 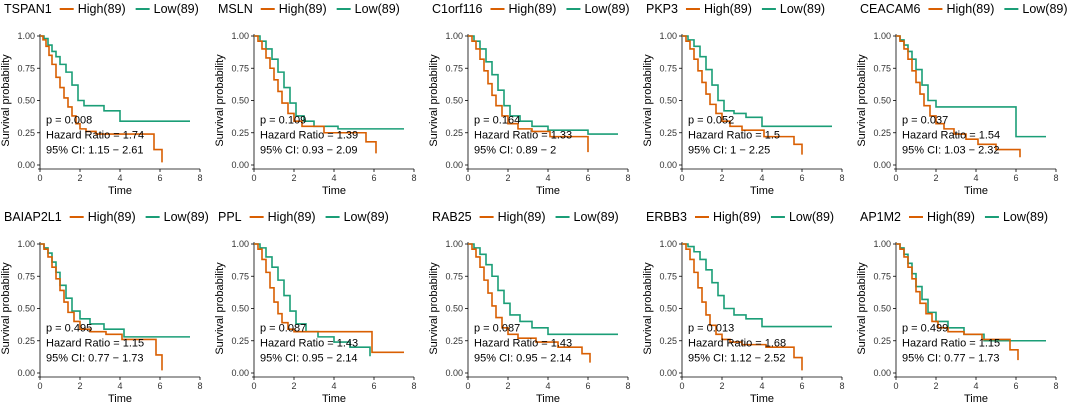 What do you see at coordinates (951, 151) in the screenshot?
I see `confidence-interval: 95% CI: 1.03 − 2.32` at bounding box center [951, 151].